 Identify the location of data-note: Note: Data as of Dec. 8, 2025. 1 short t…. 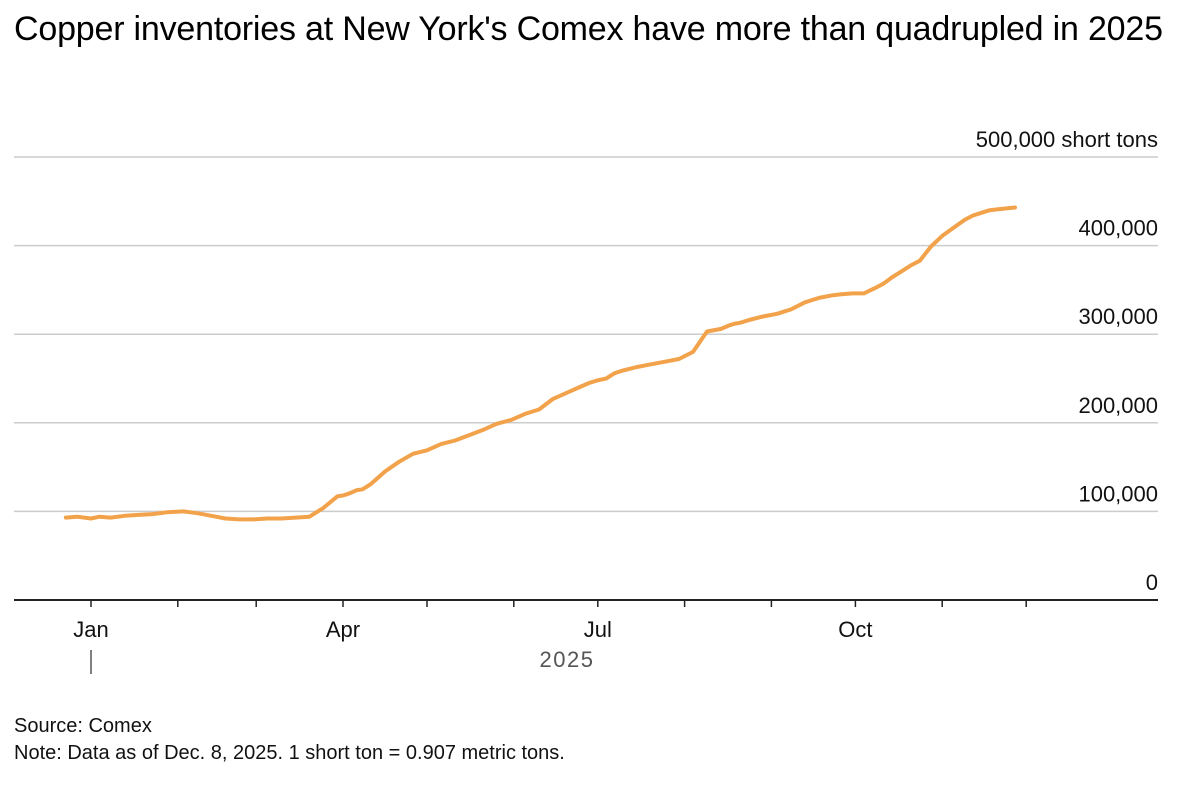
(289, 753).